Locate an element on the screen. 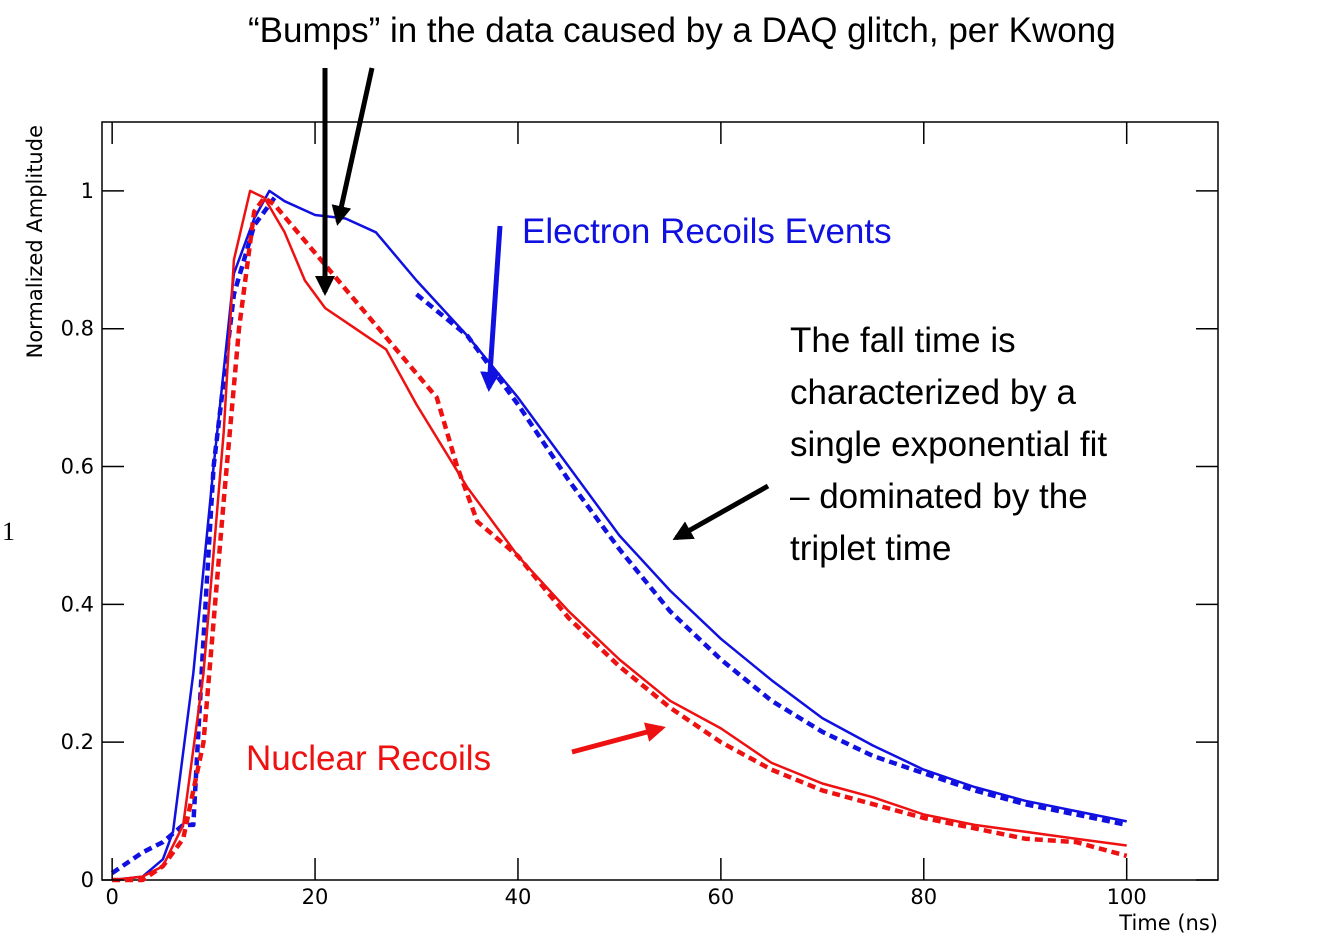  y-tick-label: 0.2 is located at coordinates (77, 742).